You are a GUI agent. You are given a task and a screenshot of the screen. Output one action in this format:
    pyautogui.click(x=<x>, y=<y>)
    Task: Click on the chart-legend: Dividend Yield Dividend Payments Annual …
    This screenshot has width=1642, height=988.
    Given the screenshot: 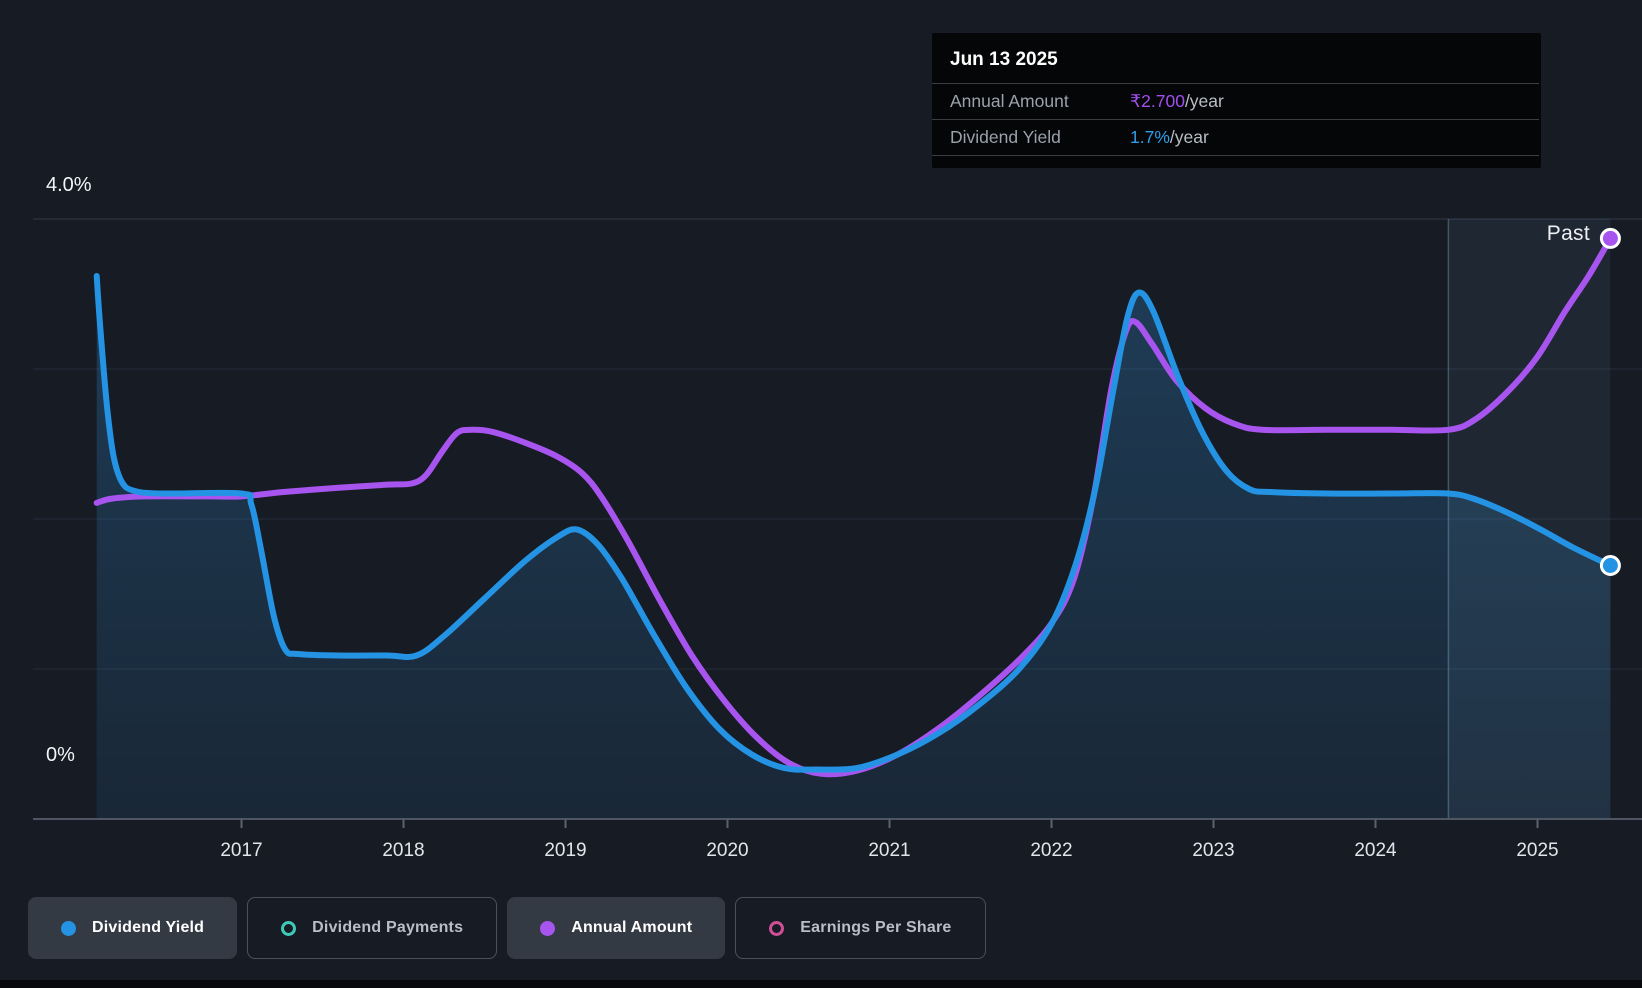 What is the action you would take?
    pyautogui.click(x=507, y=928)
    